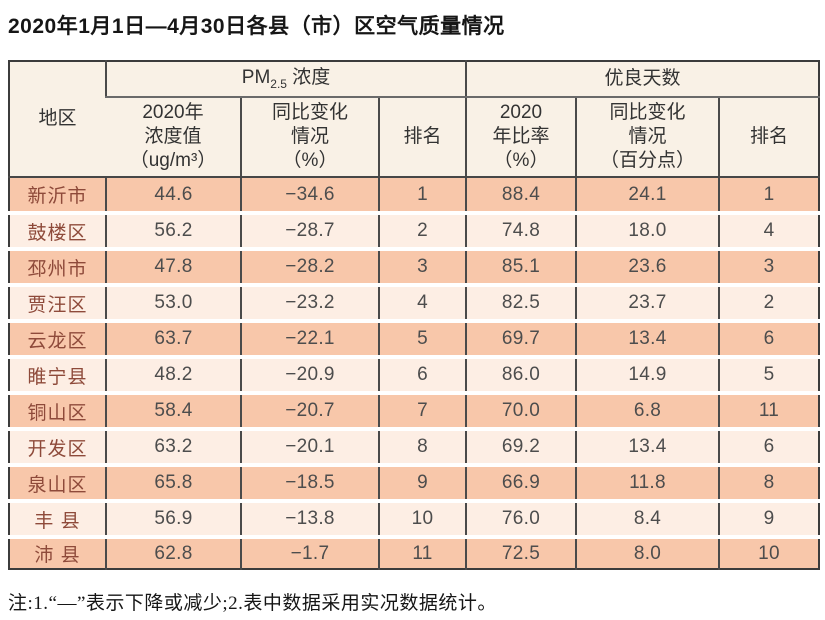  What do you see at coordinates (309, 376) in the screenshot?
I see `cell-pm-change: −20.9` at bounding box center [309, 376].